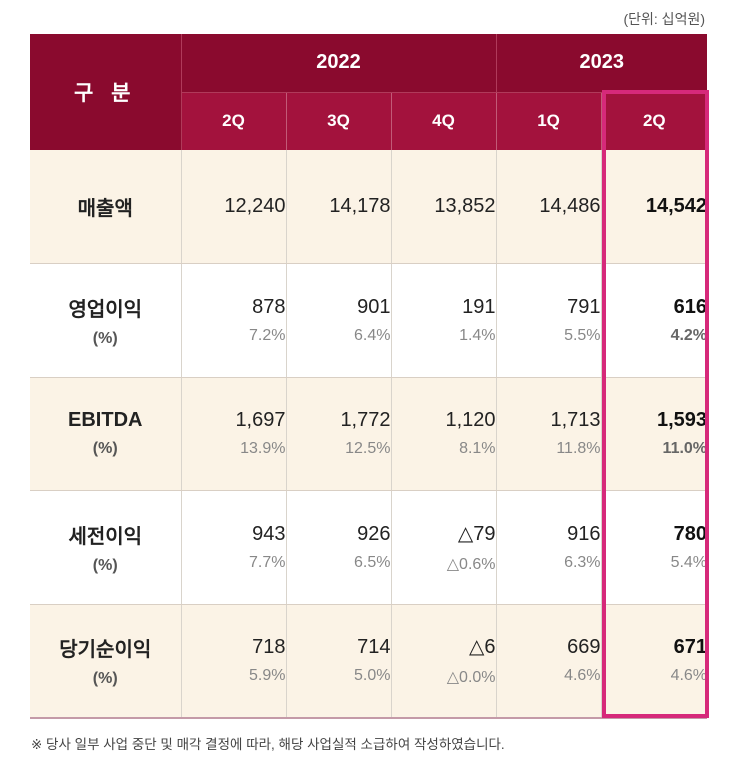 This screenshot has height=772, width=733. What do you see at coordinates (233, 320) in the screenshot?
I see `value-cell: 878 7.2%` at bounding box center [233, 320].